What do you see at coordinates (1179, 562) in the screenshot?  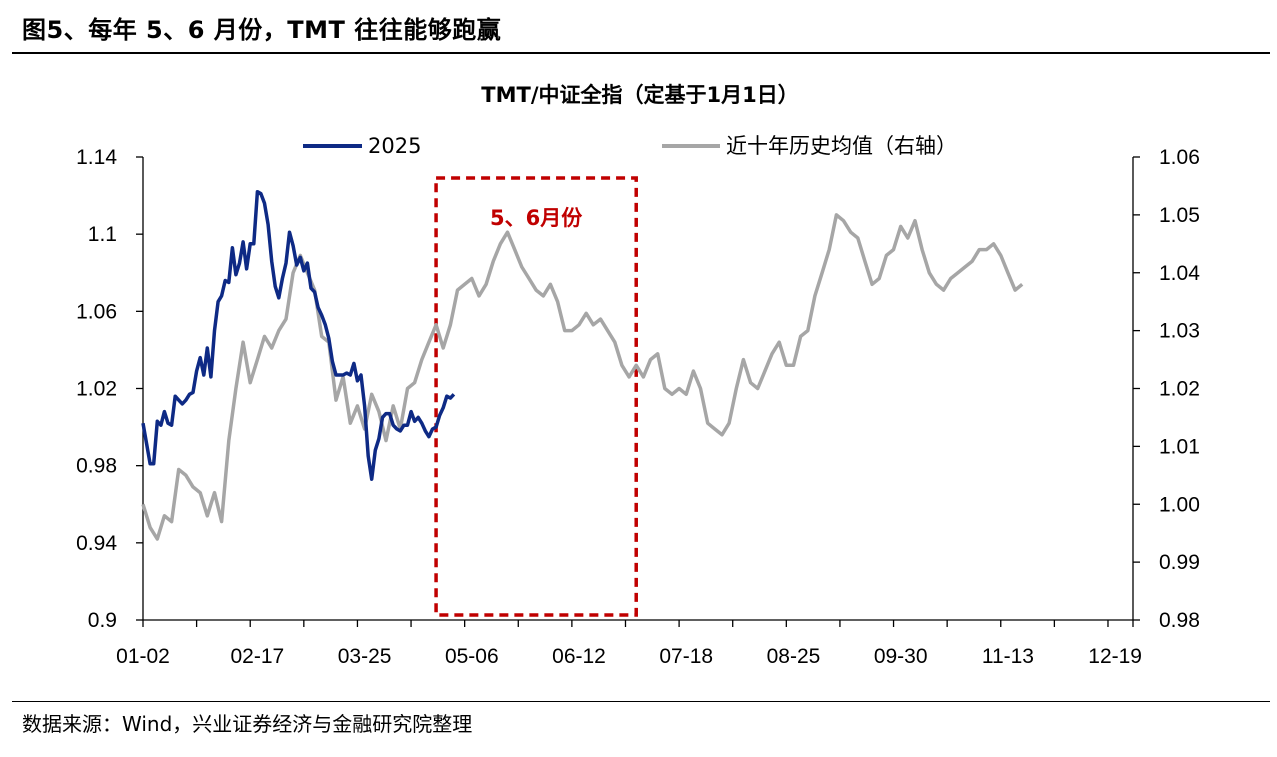 I see `right-tick-label: 0.99` at bounding box center [1179, 562].